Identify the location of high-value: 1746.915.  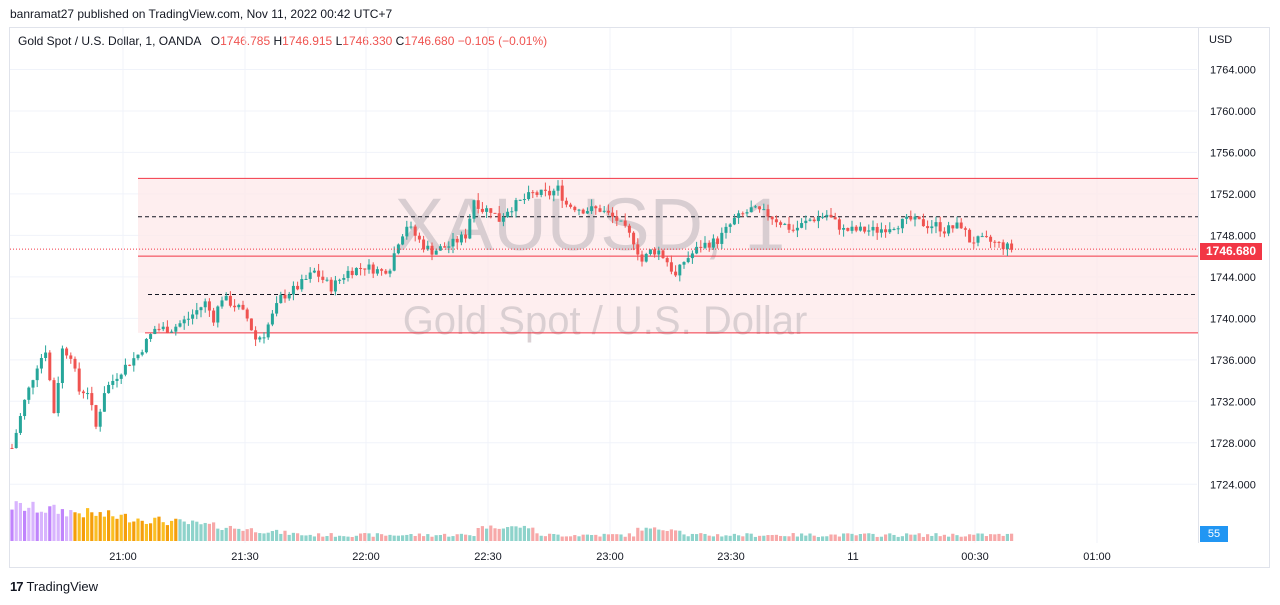
(307, 41).